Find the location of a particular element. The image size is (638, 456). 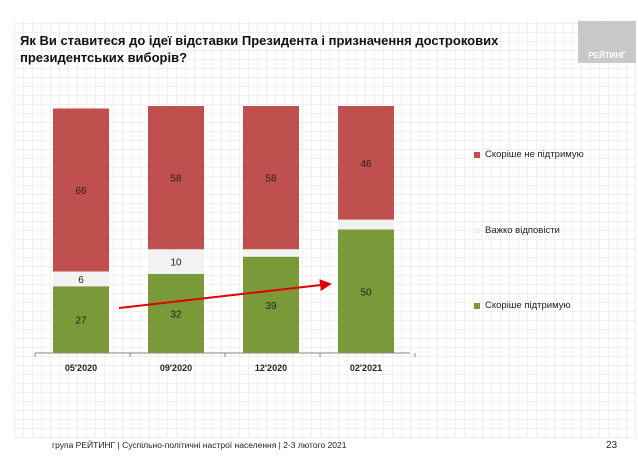

data-label: 6 is located at coordinates (81, 280).